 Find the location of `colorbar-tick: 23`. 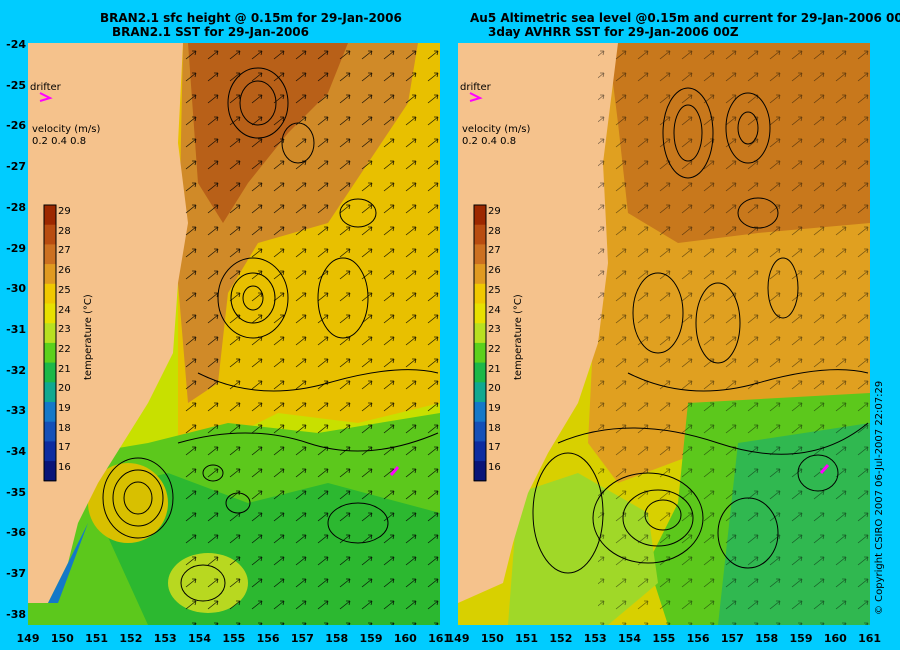

colorbar-tick: 23 is located at coordinates (494, 330).